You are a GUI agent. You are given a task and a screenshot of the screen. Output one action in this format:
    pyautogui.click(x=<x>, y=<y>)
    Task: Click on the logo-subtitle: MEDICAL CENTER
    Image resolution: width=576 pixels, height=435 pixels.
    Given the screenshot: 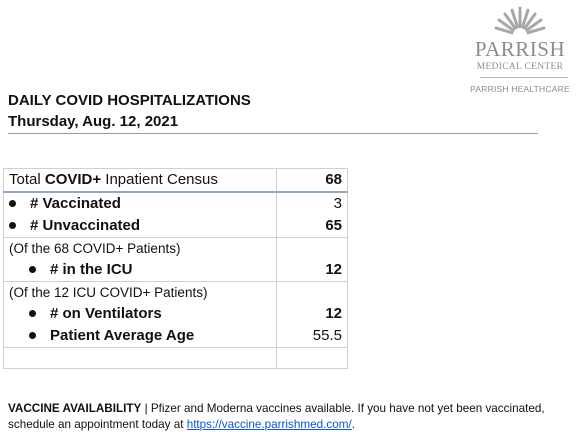 What is the action you would take?
    pyautogui.click(x=520, y=67)
    